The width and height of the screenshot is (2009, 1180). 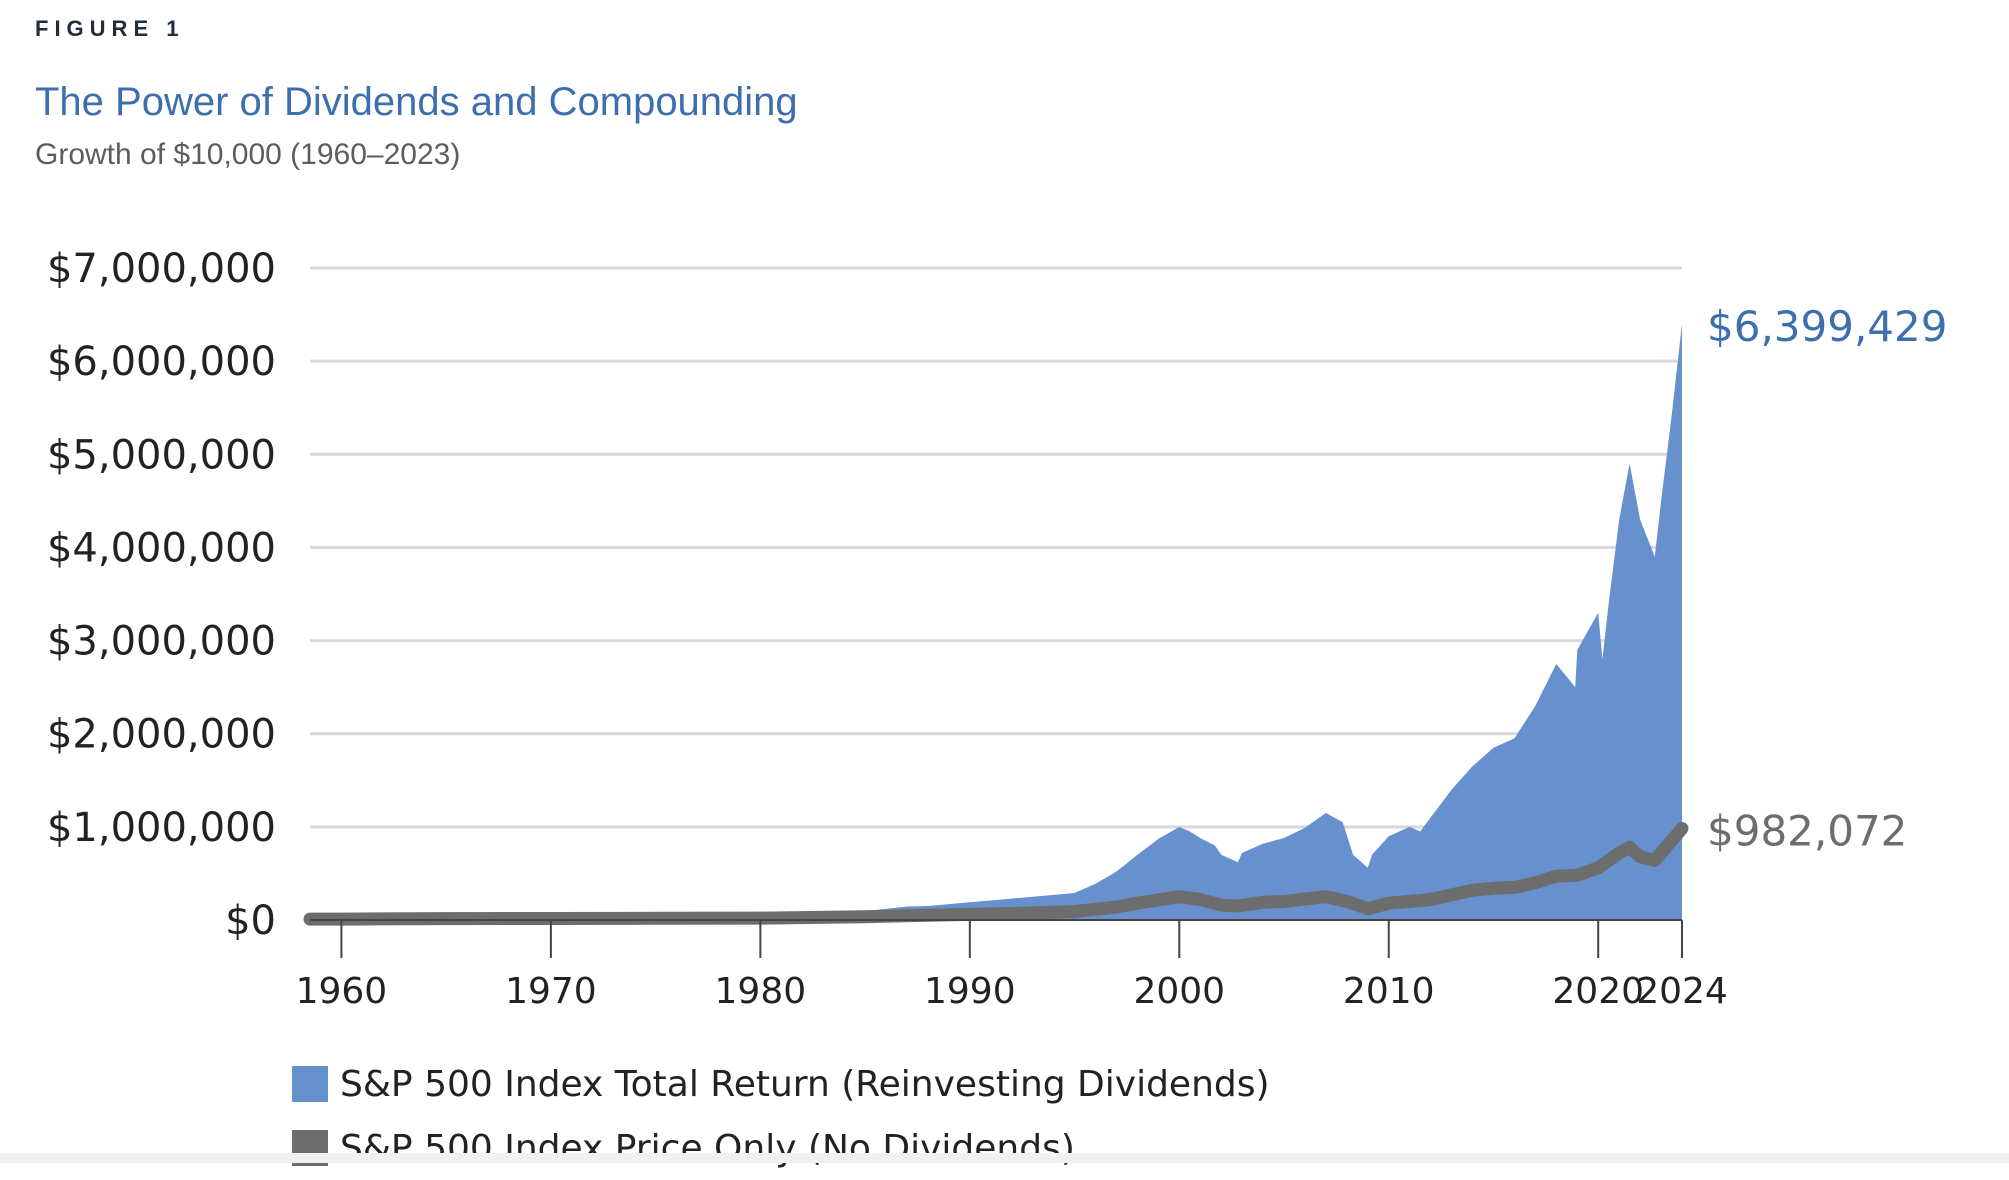 What do you see at coordinates (1004, 1158) in the screenshot?
I see `page-bottom-edge` at bounding box center [1004, 1158].